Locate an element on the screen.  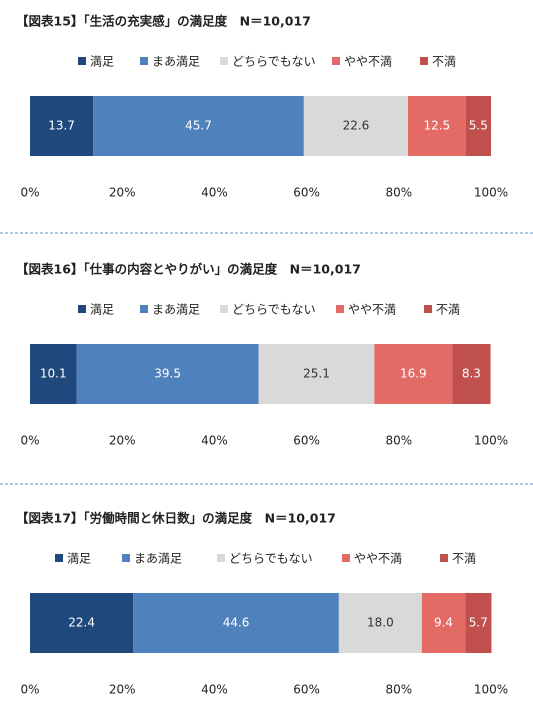
data-label: 44.6 is located at coordinates (236, 623).